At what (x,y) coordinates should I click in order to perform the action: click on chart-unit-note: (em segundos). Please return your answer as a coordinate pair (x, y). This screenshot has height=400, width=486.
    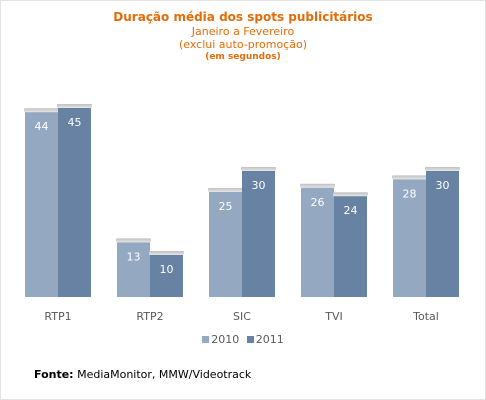
    Looking at the image, I should click on (243, 57).